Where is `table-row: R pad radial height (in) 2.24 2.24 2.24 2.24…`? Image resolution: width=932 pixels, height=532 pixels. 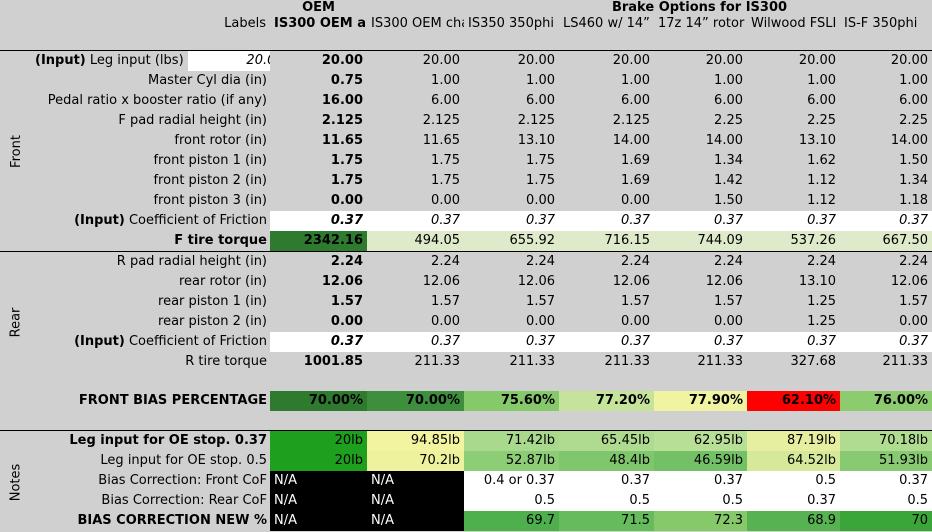 table-row: R pad radial height (in) 2.24 2.24 2.24 2.24… is located at coordinates (466, 262).